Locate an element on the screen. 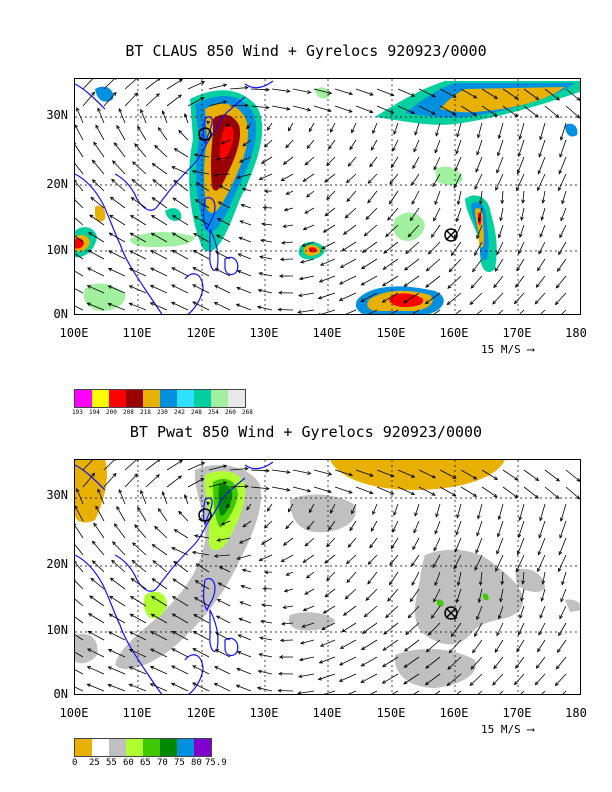 This screenshot has height=792, width=612. colorbar-label: 65 is located at coordinates (145, 763).